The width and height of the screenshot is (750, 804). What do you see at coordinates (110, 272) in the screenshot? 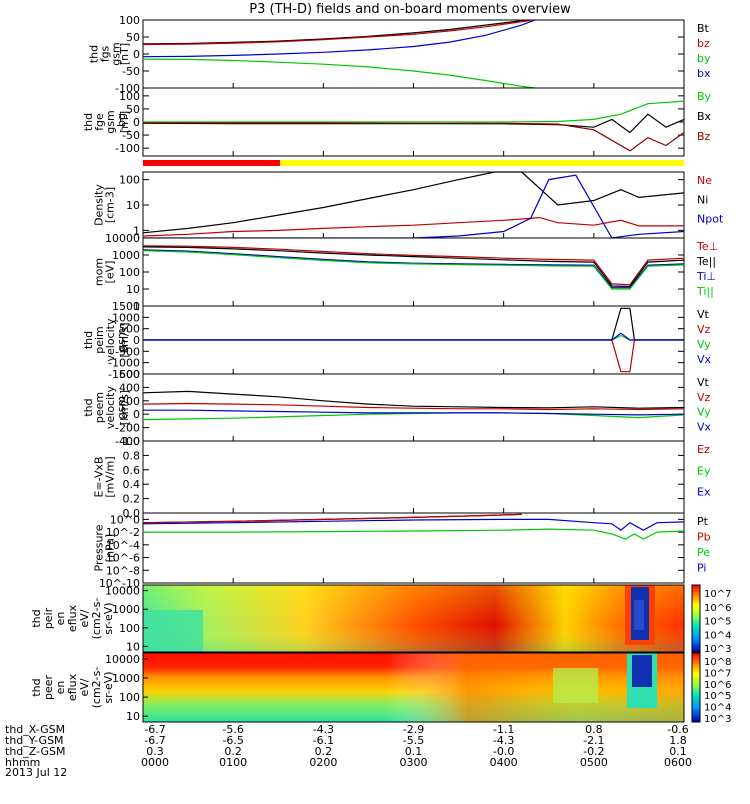
I see `ylabel-line: [eV]` at bounding box center [110, 272].